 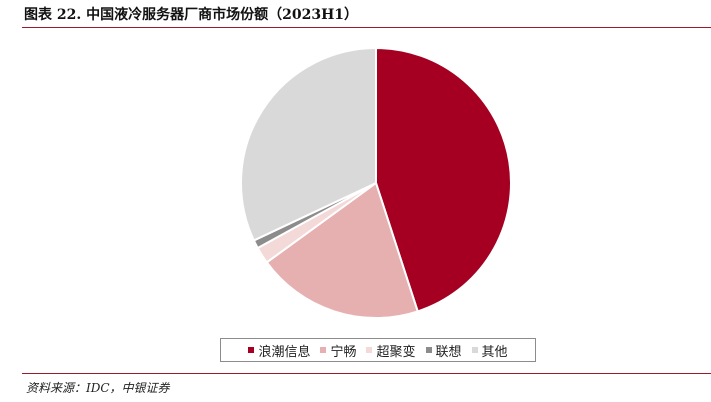 I want to click on title-divider, so click(x=366, y=27).